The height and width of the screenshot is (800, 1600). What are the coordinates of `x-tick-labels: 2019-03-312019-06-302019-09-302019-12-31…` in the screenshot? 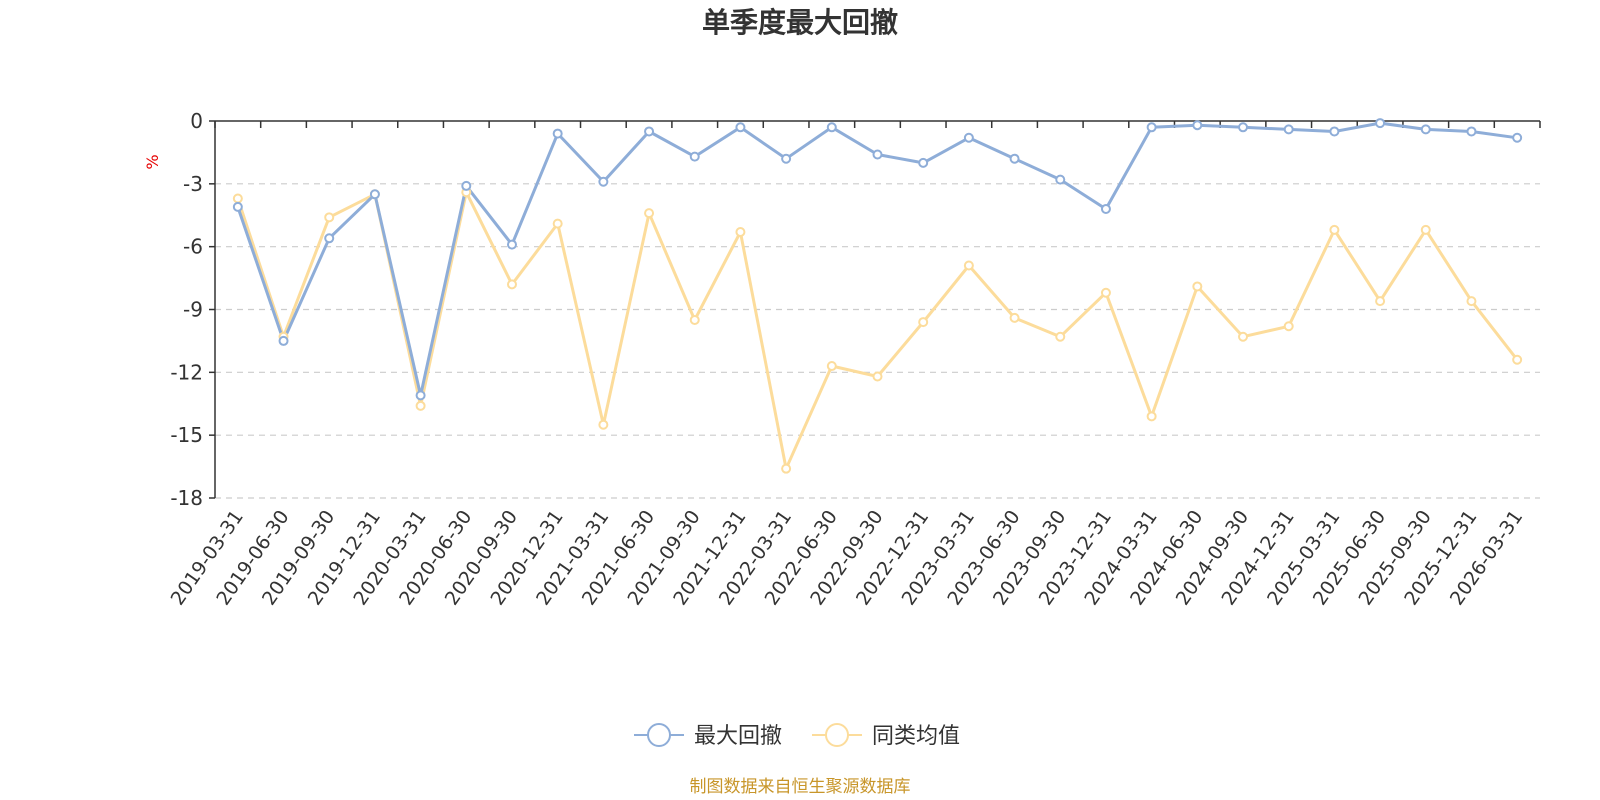 It's located at (847, 557).